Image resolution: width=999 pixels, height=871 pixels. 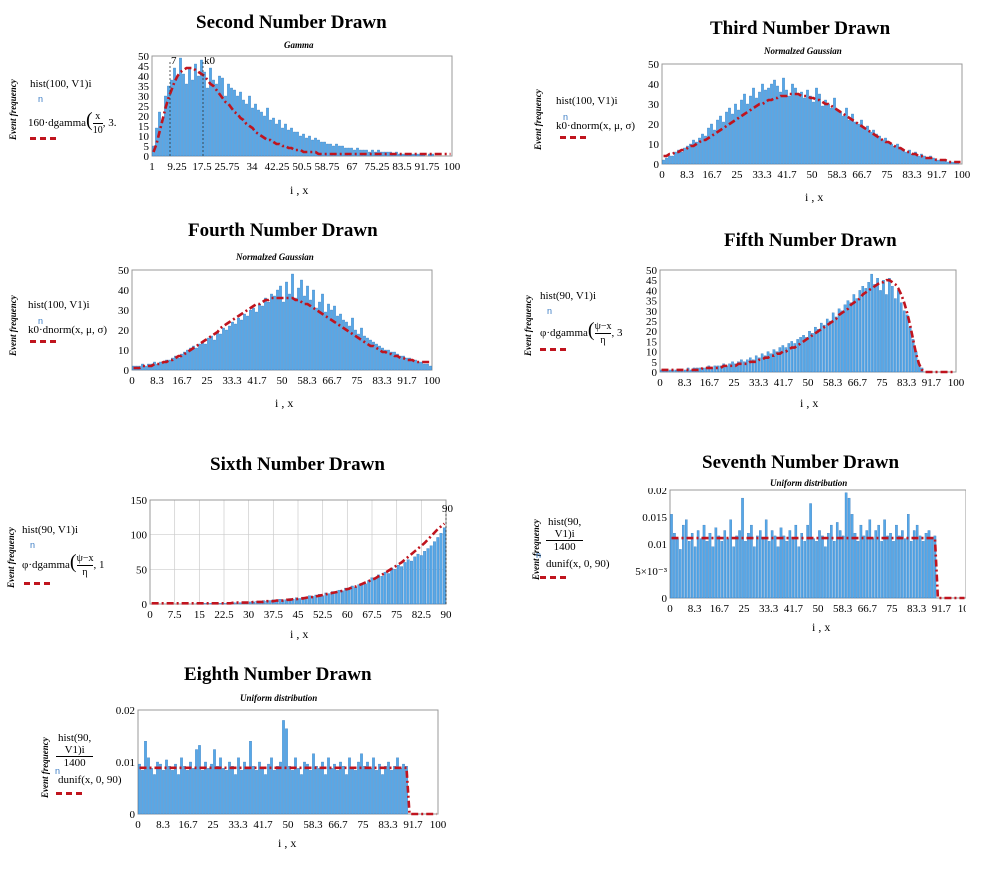 What do you see at coordinates (617, 333) in the screenshot?
I see `legend-curve-suffix: , 3` at bounding box center [617, 333].